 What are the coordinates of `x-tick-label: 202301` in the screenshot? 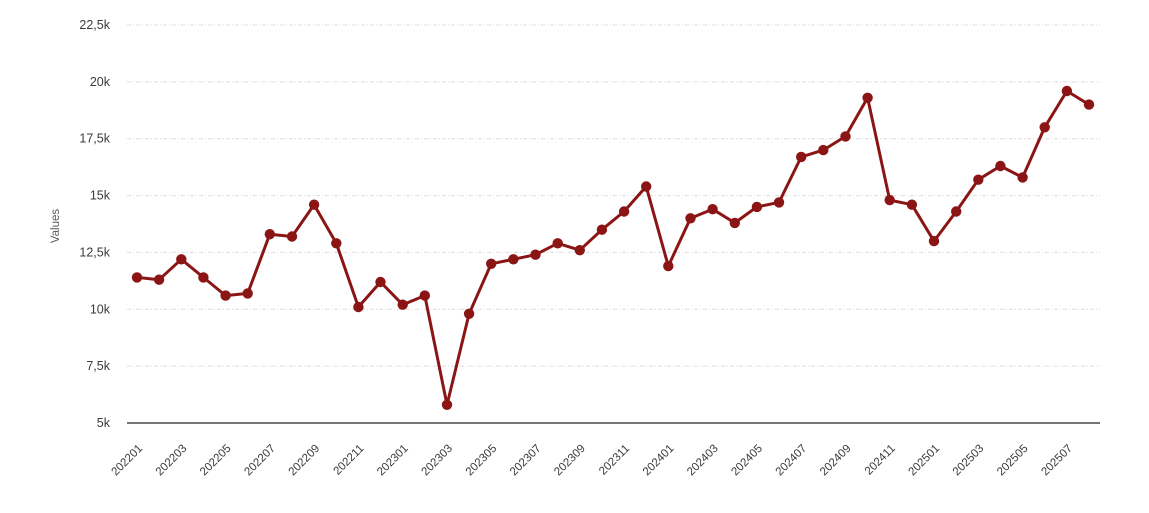 It's located at (393, 461).